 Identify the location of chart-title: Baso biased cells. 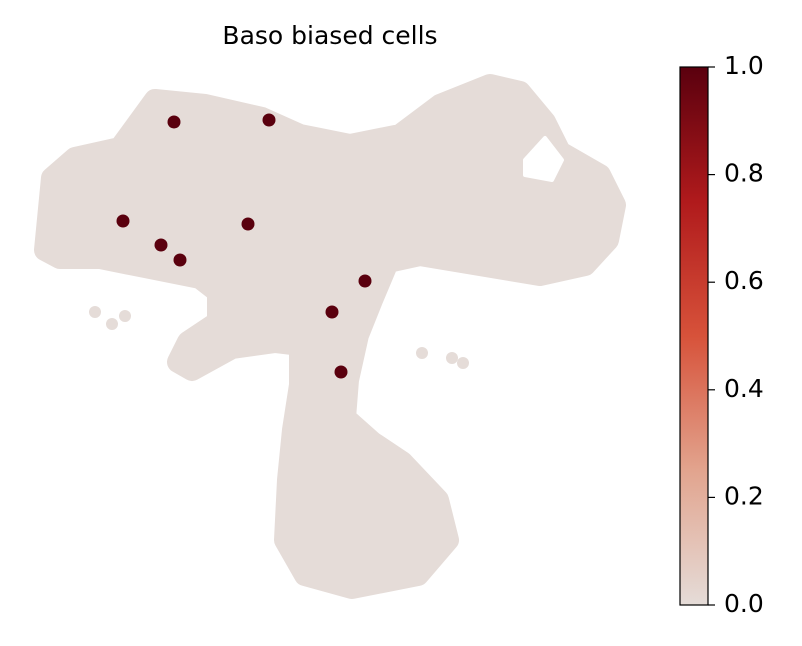
(329, 35).